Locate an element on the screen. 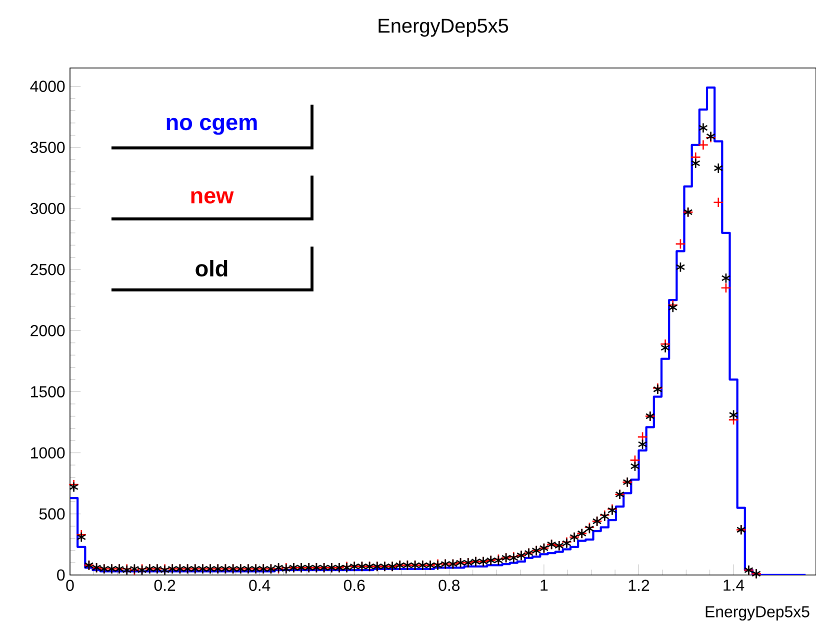  y-tick-label: 3500 is located at coordinates (47, 148).